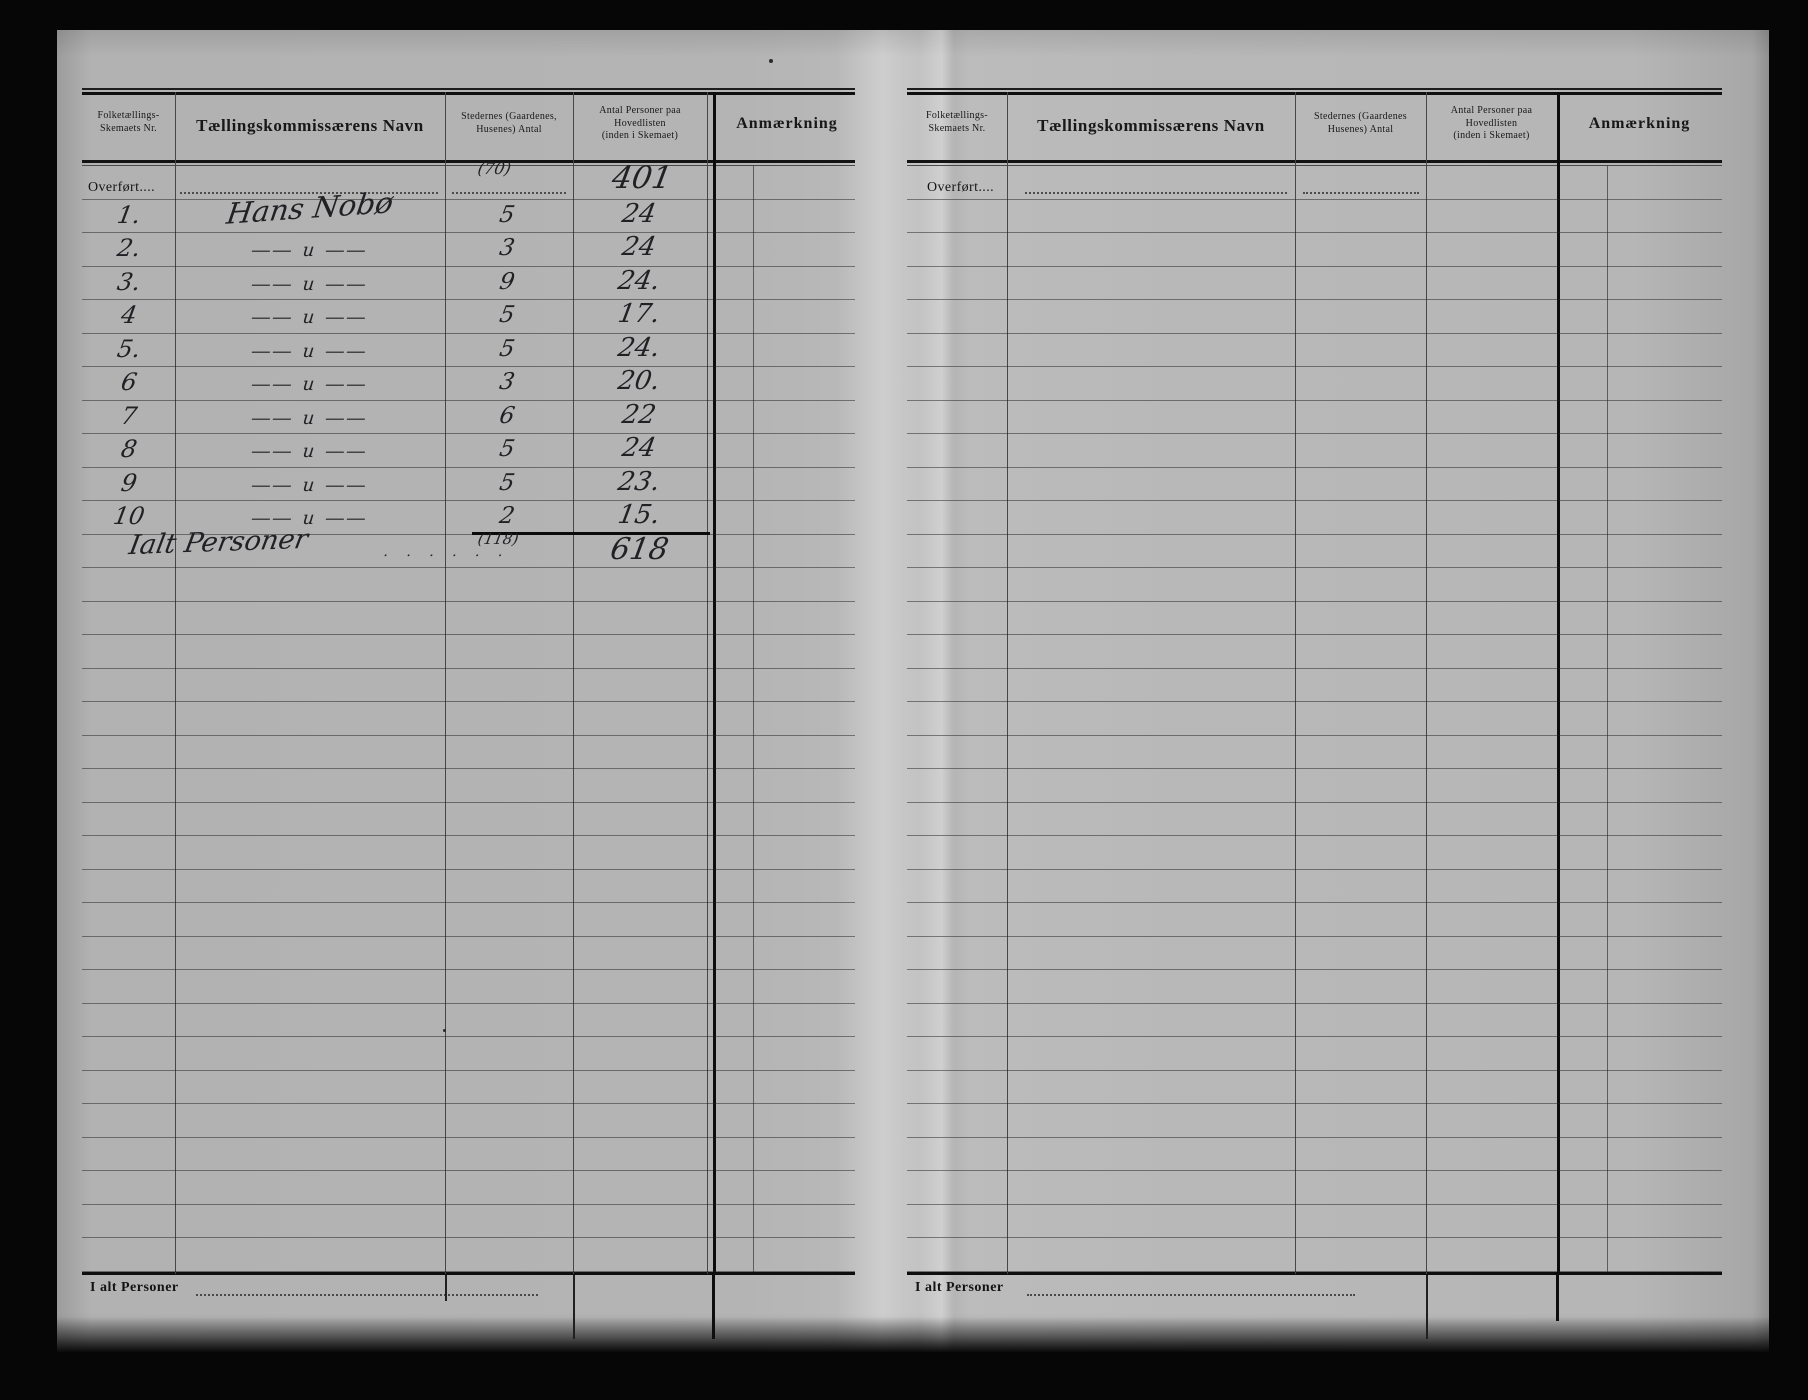 This screenshot has width=1808, height=1400. I want to click on entry-row: 6 ―― u ―― 3 20., so click(468, 383).